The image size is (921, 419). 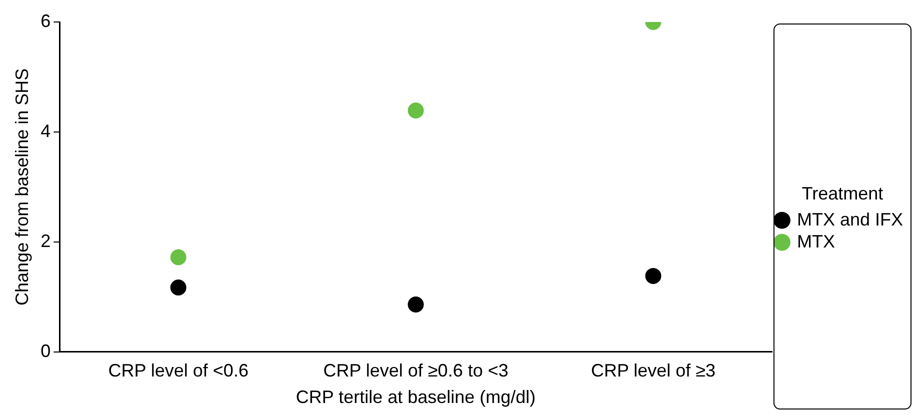 I want to click on legend-title: Treatment, so click(x=843, y=194).